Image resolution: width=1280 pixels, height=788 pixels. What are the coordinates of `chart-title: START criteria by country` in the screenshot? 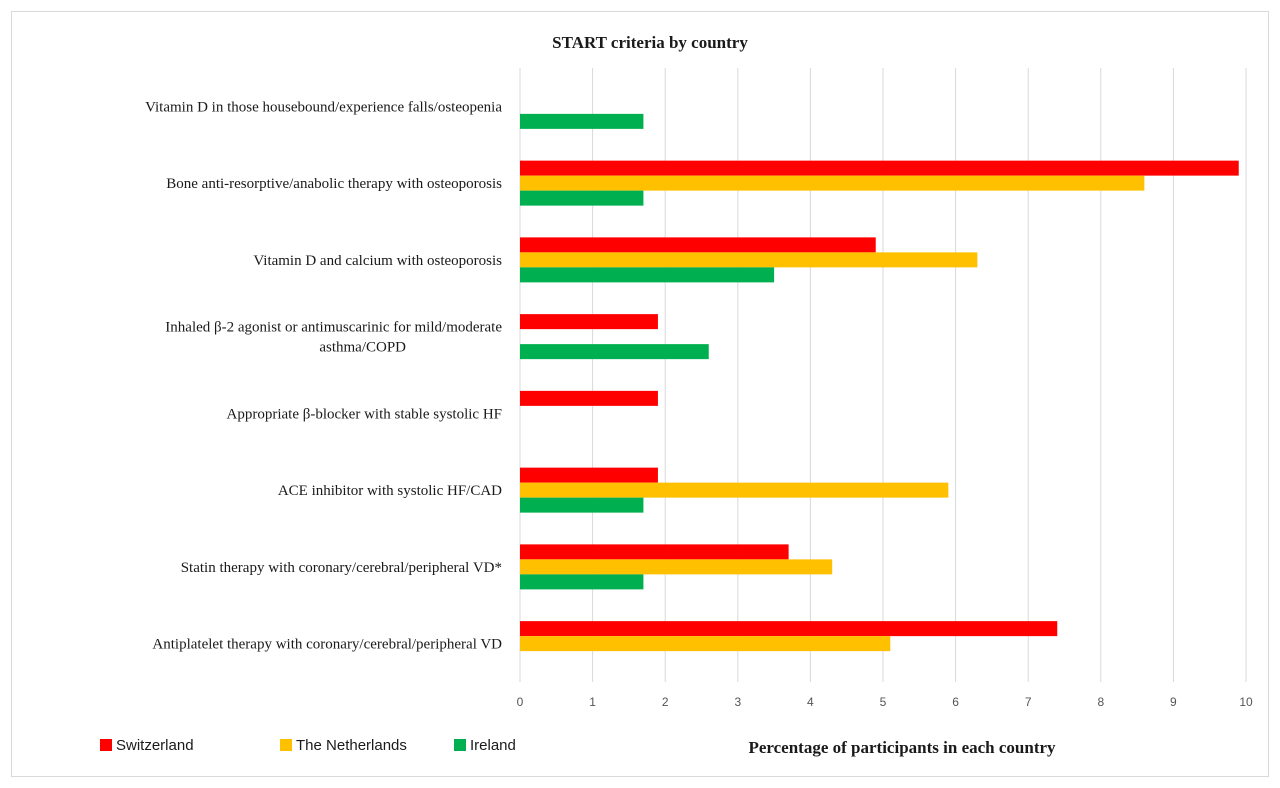 It's located at (650, 42).